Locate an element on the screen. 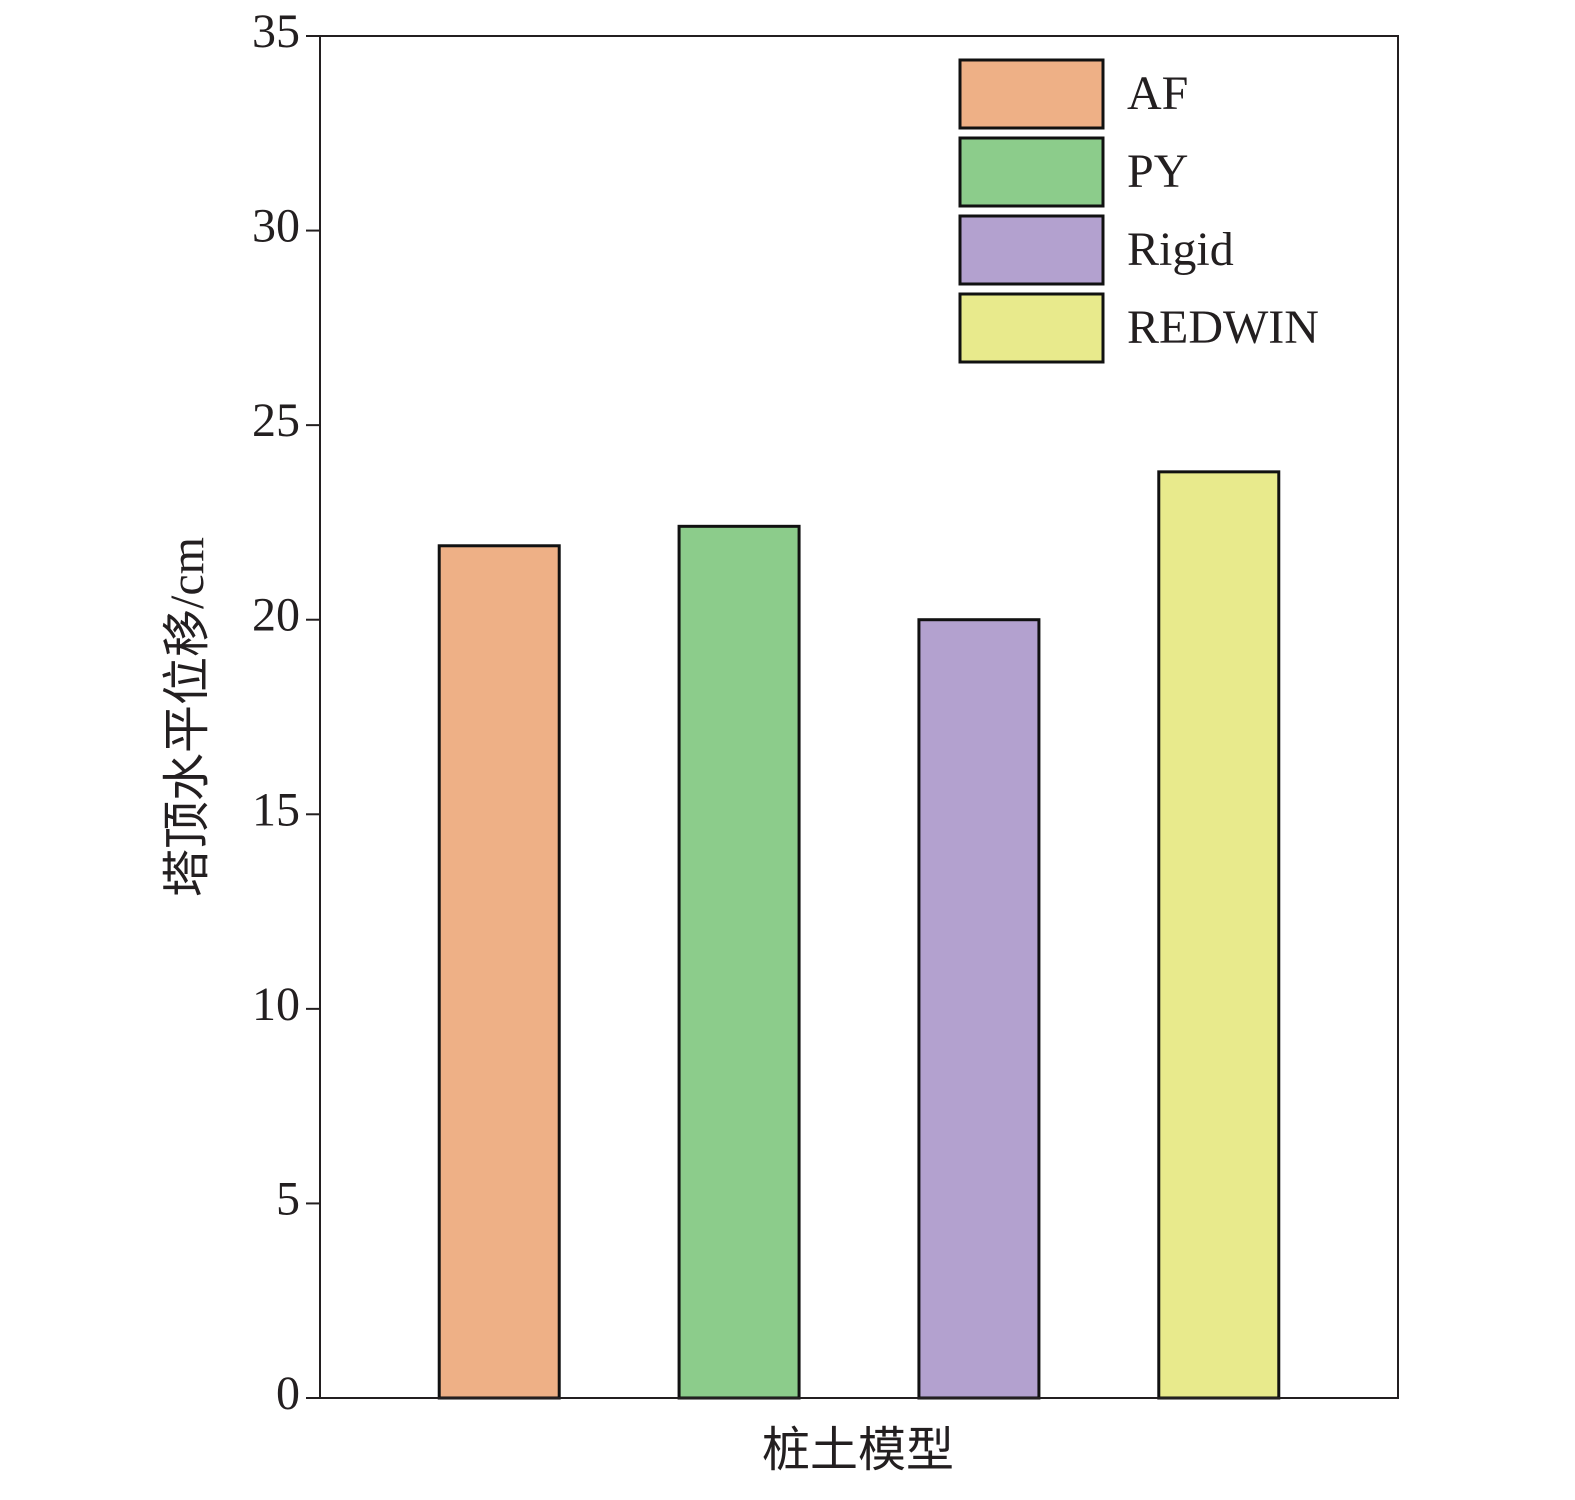 This screenshot has width=1575, height=1500. y-tick-label: 20 is located at coordinates (276, 615).